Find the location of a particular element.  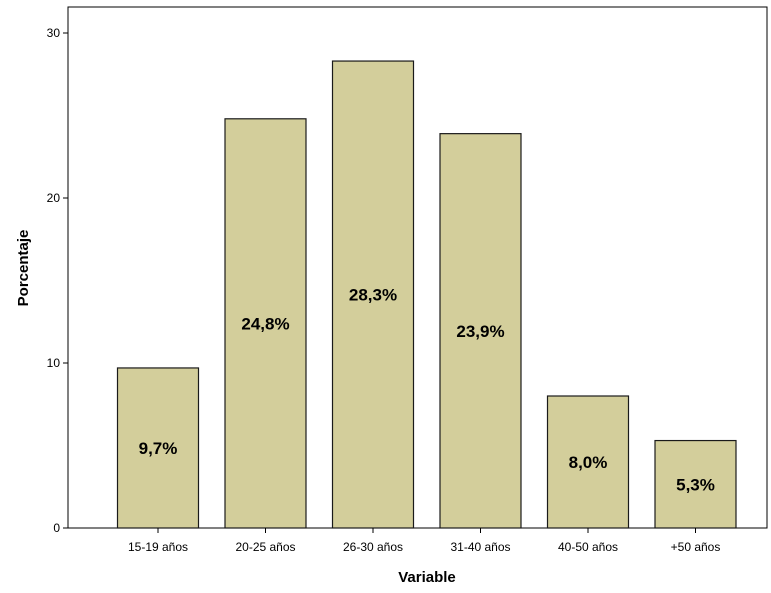

y-axis-ticks: 0 10 20 30 is located at coordinates (57, 280).